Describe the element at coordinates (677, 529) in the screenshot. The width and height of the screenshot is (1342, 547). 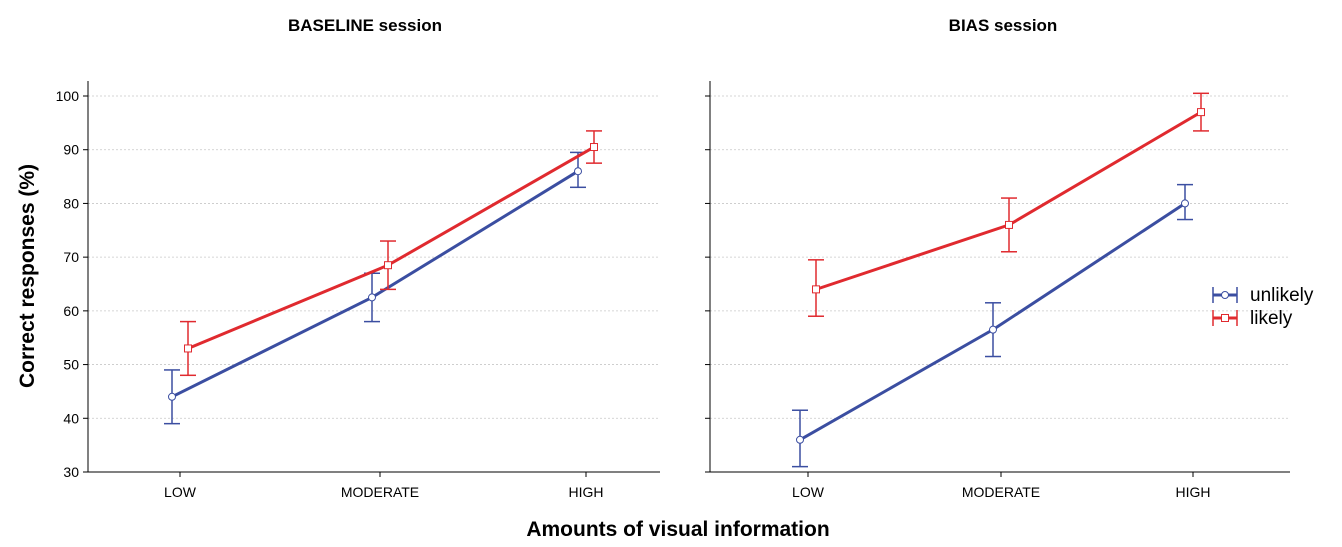
I see `x-axis-label: Amounts of visual information` at that location.